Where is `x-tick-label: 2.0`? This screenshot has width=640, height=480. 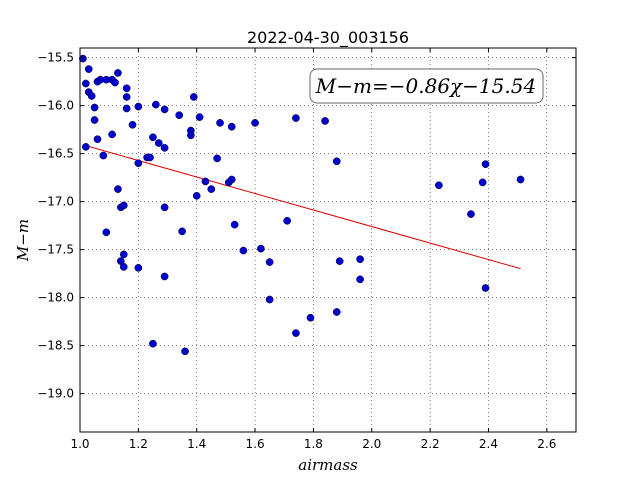
x-tick-label: 2.0 is located at coordinates (371, 444).